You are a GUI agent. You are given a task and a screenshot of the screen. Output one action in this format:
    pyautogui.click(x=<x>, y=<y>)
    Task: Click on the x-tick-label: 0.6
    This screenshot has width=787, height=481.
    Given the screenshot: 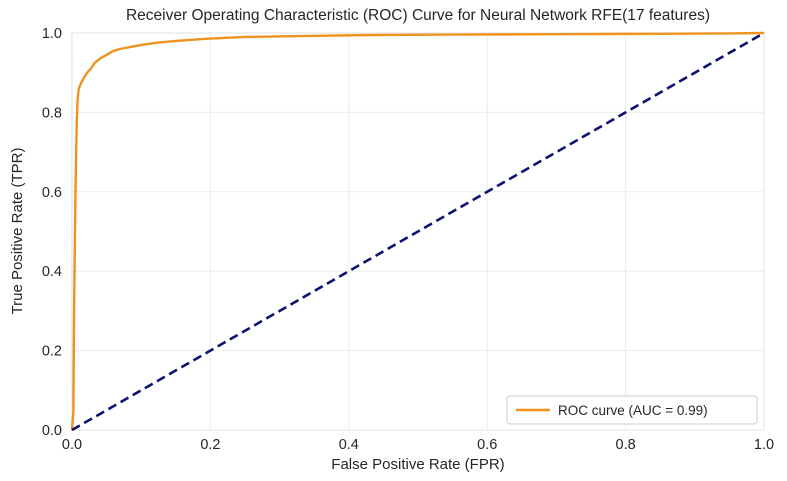 What is the action you would take?
    pyautogui.click(x=487, y=445)
    